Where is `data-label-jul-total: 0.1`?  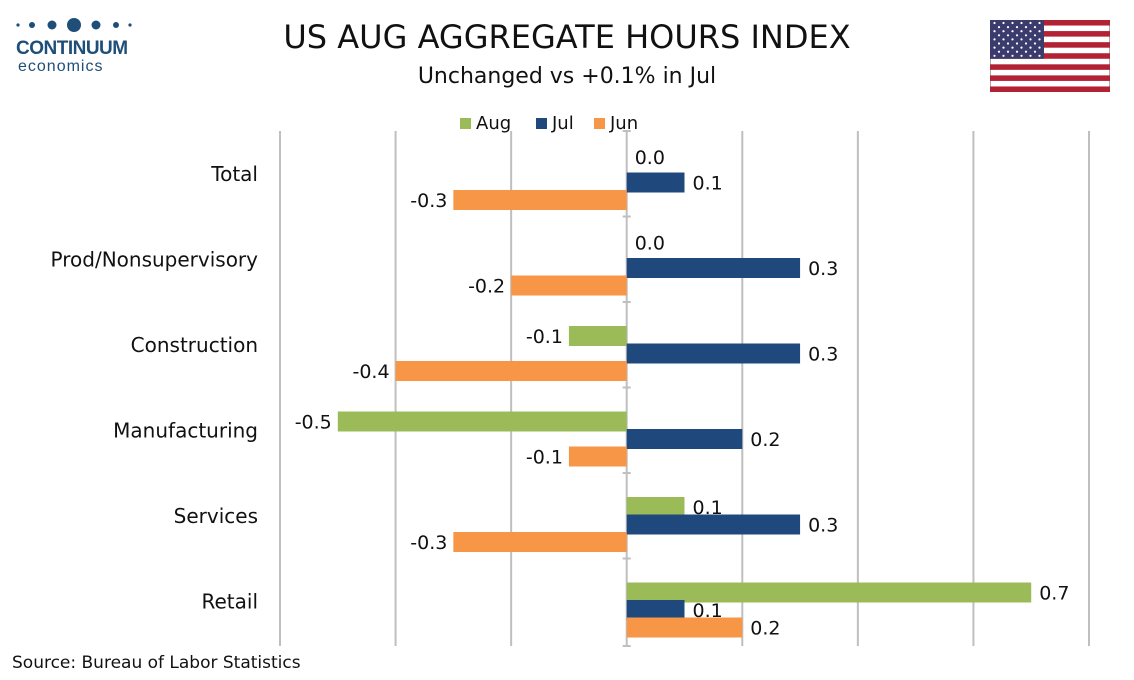 data-label-jul-total: 0.1 is located at coordinates (708, 184).